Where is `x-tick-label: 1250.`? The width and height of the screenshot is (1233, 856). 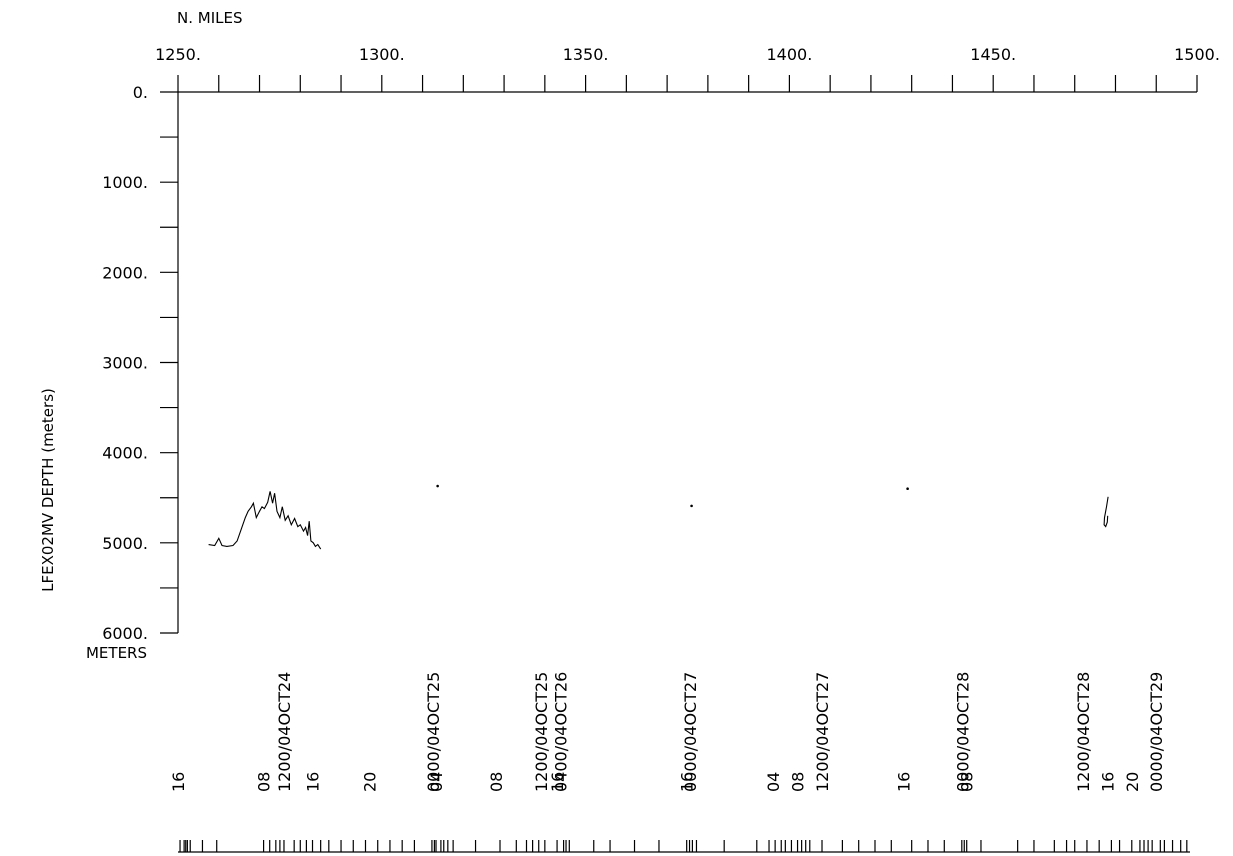
x-tick-label: 1250. is located at coordinates (178, 54).